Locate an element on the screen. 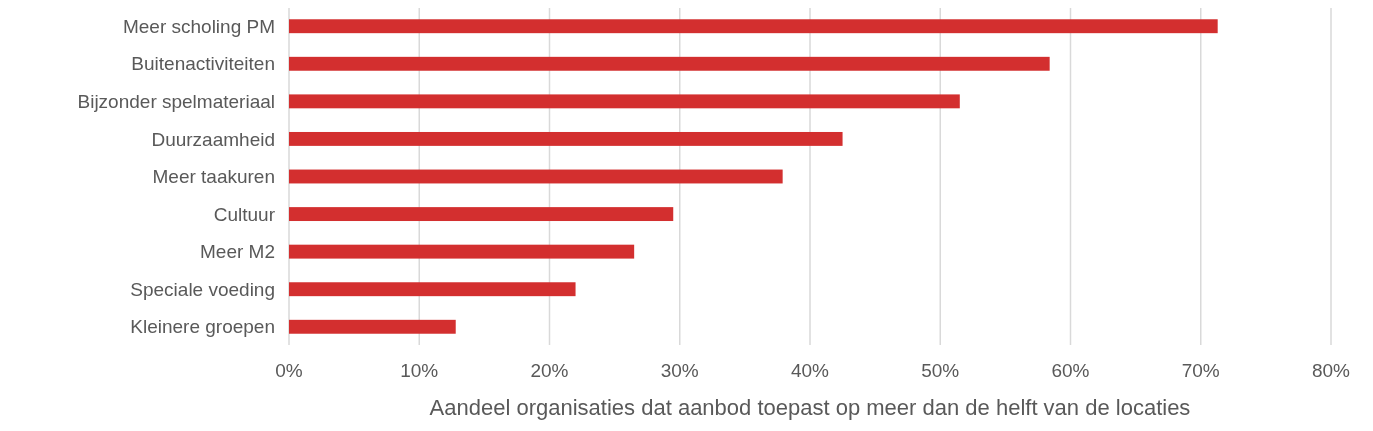 The image size is (1373, 431). y-tick-label: Kleinere groepen is located at coordinates (202, 327).